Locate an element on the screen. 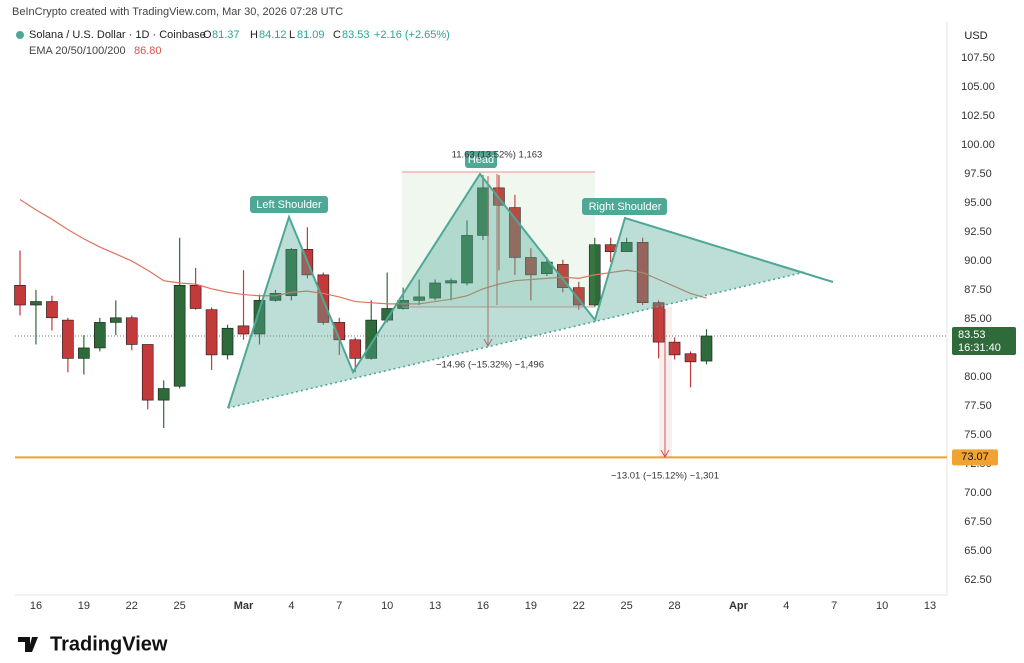  annotation: Left Shoulder is located at coordinates (289, 205).